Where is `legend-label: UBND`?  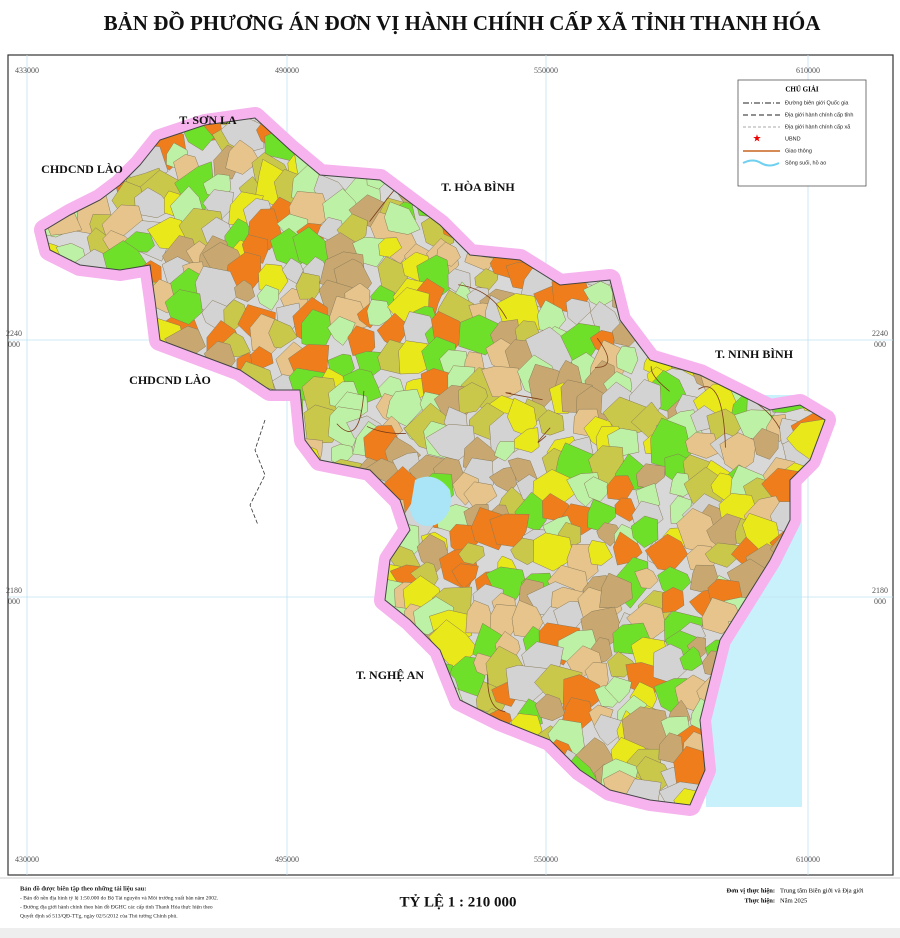
legend-label: UBND is located at coordinates (793, 139).